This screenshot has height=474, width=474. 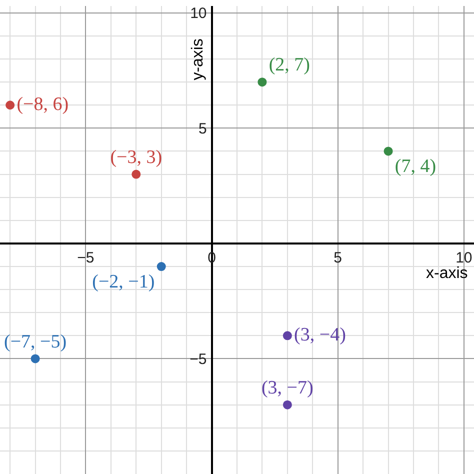 I want to click on y-axis-title: y-axis, so click(x=197, y=59).